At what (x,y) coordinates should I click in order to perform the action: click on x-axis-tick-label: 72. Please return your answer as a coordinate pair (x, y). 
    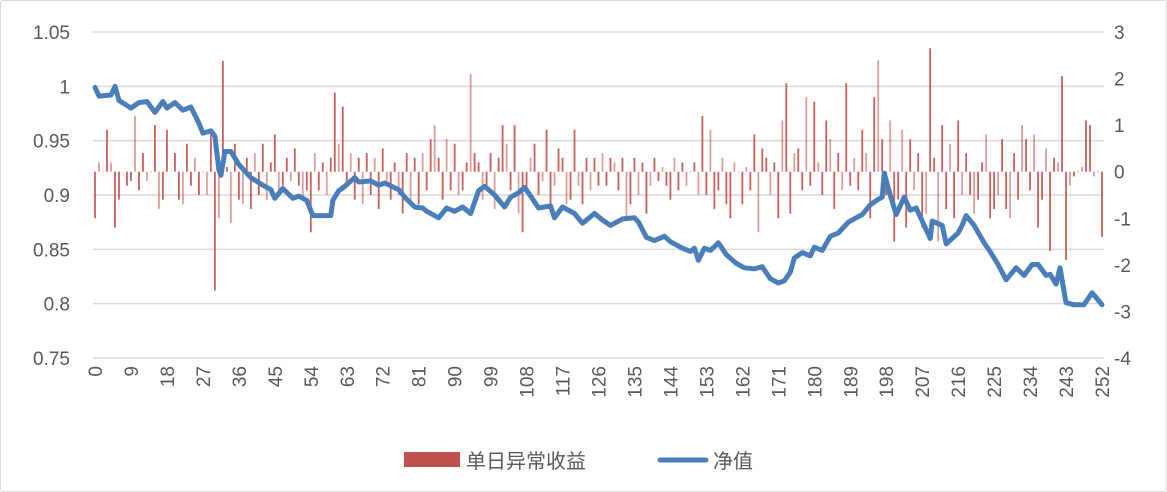
    Looking at the image, I should click on (384, 376).